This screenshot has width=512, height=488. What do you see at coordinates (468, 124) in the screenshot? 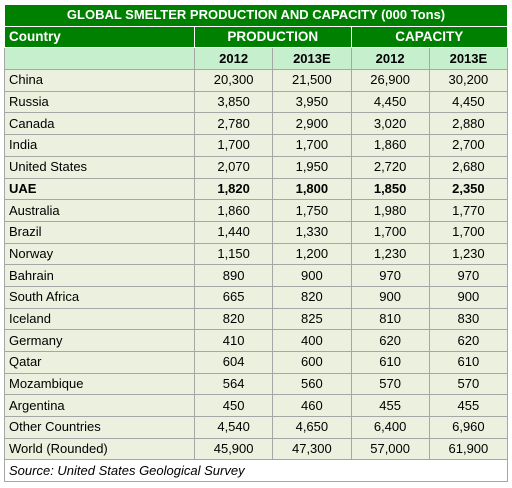
I see `capacity-2013e-cell: 2,880` at bounding box center [468, 124].